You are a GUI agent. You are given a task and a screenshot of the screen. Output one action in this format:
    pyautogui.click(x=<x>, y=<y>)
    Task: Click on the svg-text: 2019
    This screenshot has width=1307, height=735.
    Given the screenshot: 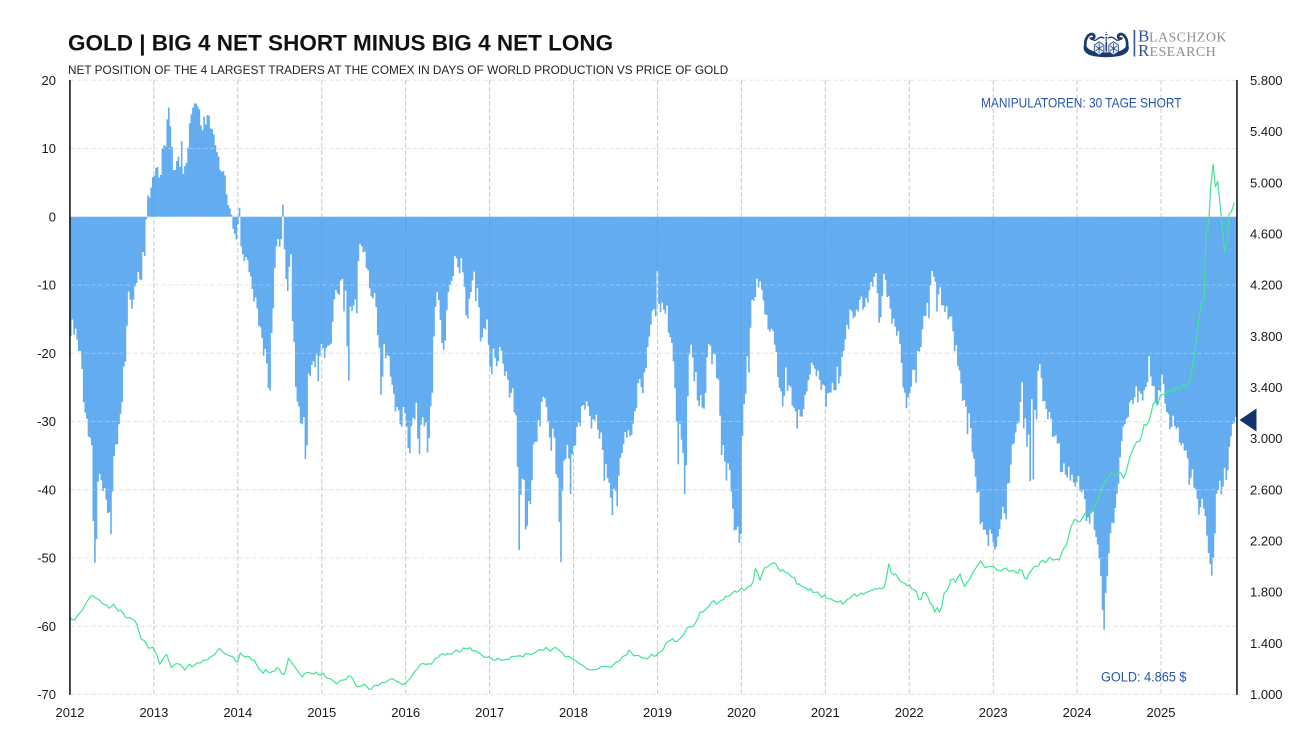 What is the action you would take?
    pyautogui.click(x=657, y=712)
    